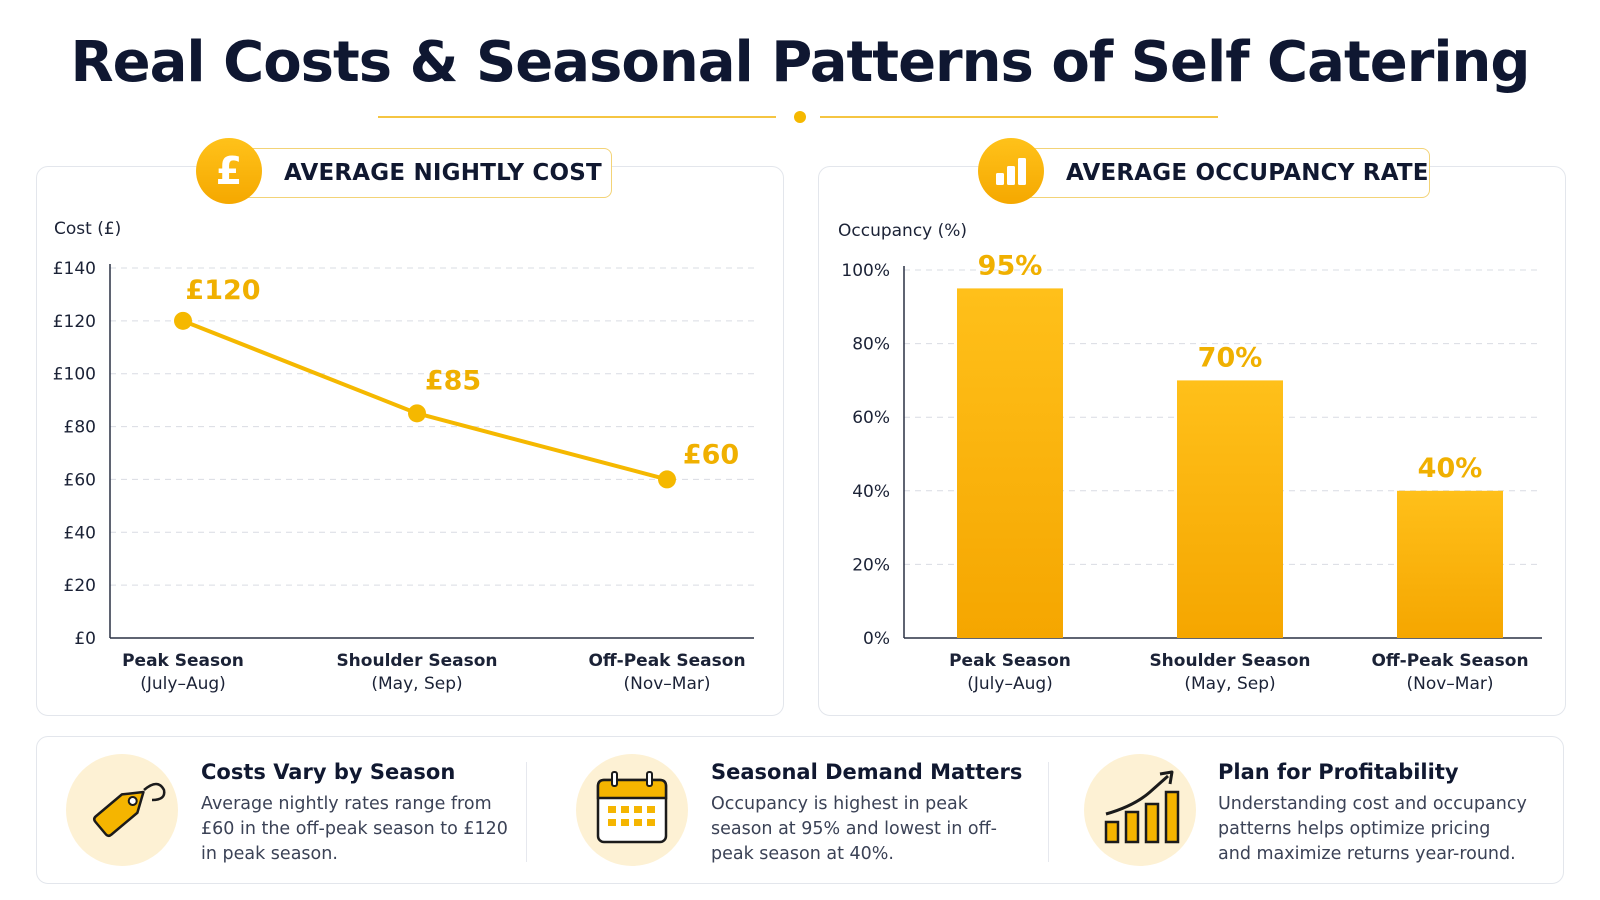  Describe the element at coordinates (1338, 772) in the screenshot. I see `insight-title: Plan for Profitability` at that location.